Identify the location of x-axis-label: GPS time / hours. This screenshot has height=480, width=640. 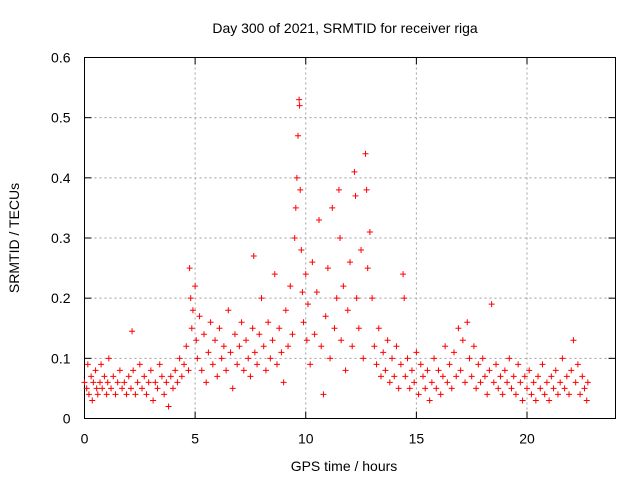
(344, 466).